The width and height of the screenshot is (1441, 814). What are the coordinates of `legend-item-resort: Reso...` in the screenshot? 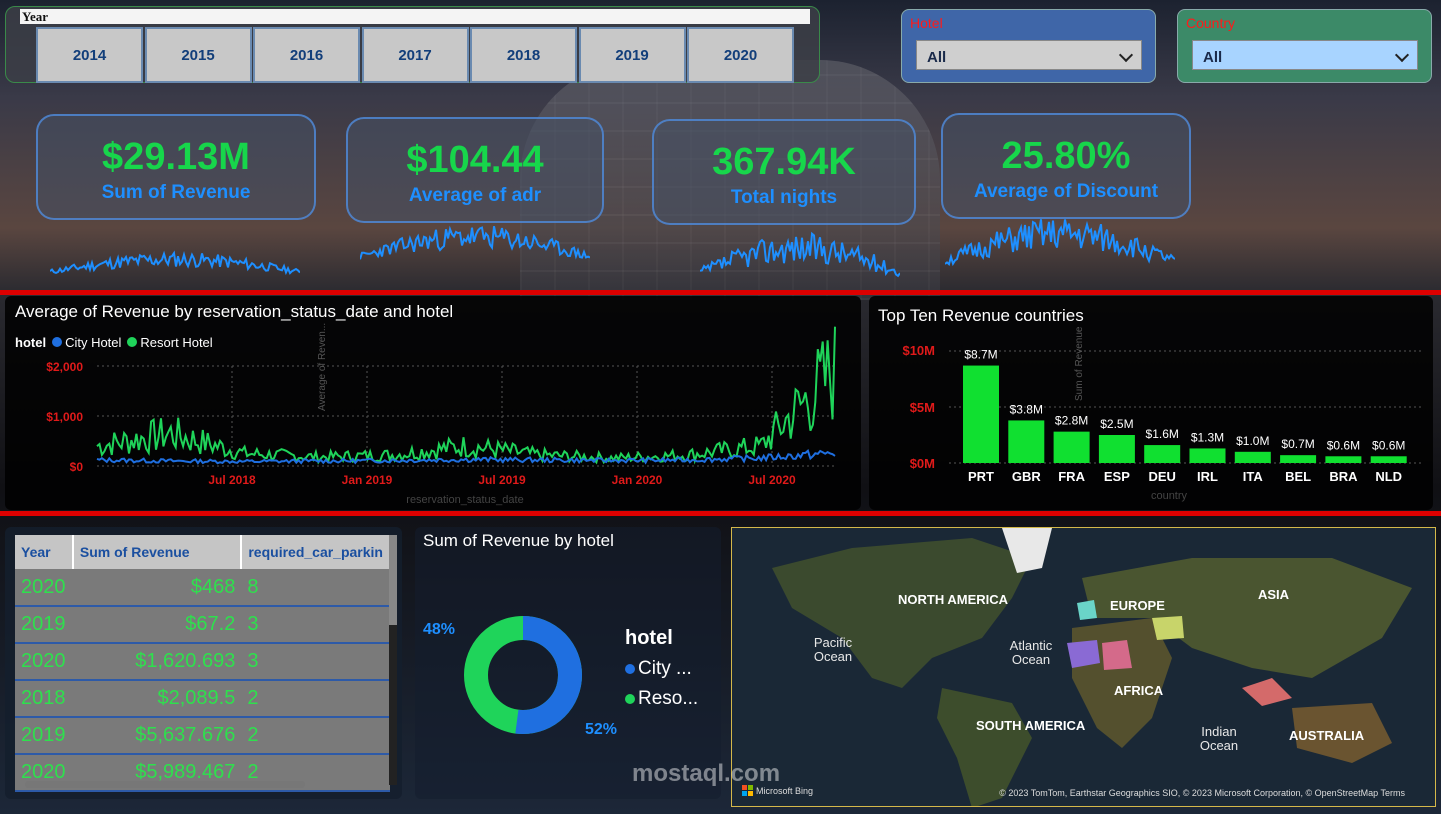 It's located at (661, 699).